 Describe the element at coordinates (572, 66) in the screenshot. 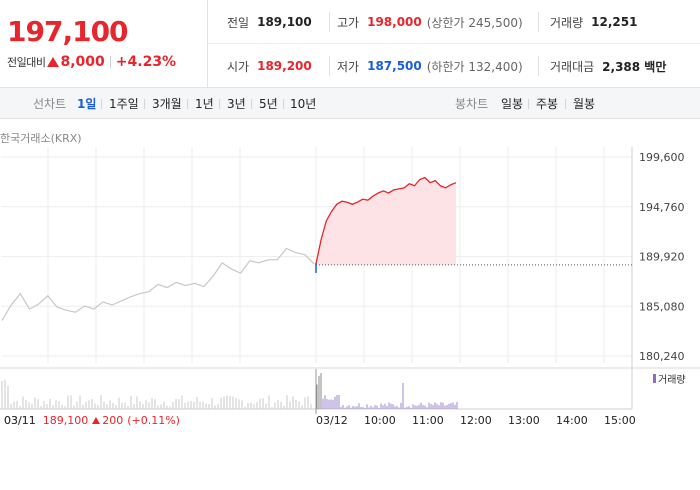

I see `trade-amount-label: 거래대금` at that location.